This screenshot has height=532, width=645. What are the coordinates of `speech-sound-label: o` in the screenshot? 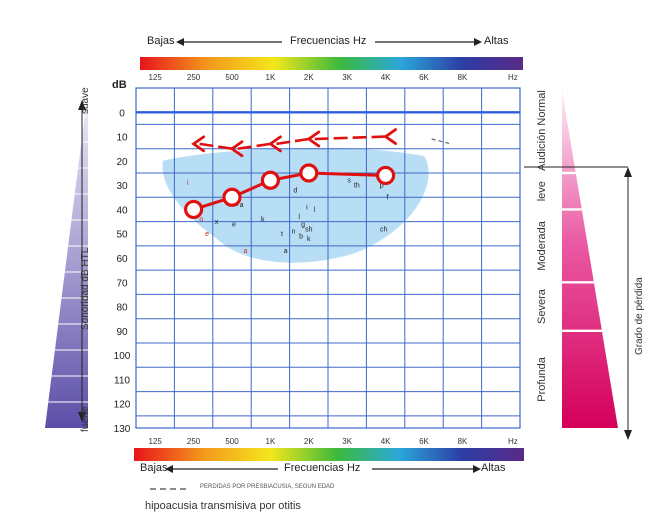 It's located at (201, 220).